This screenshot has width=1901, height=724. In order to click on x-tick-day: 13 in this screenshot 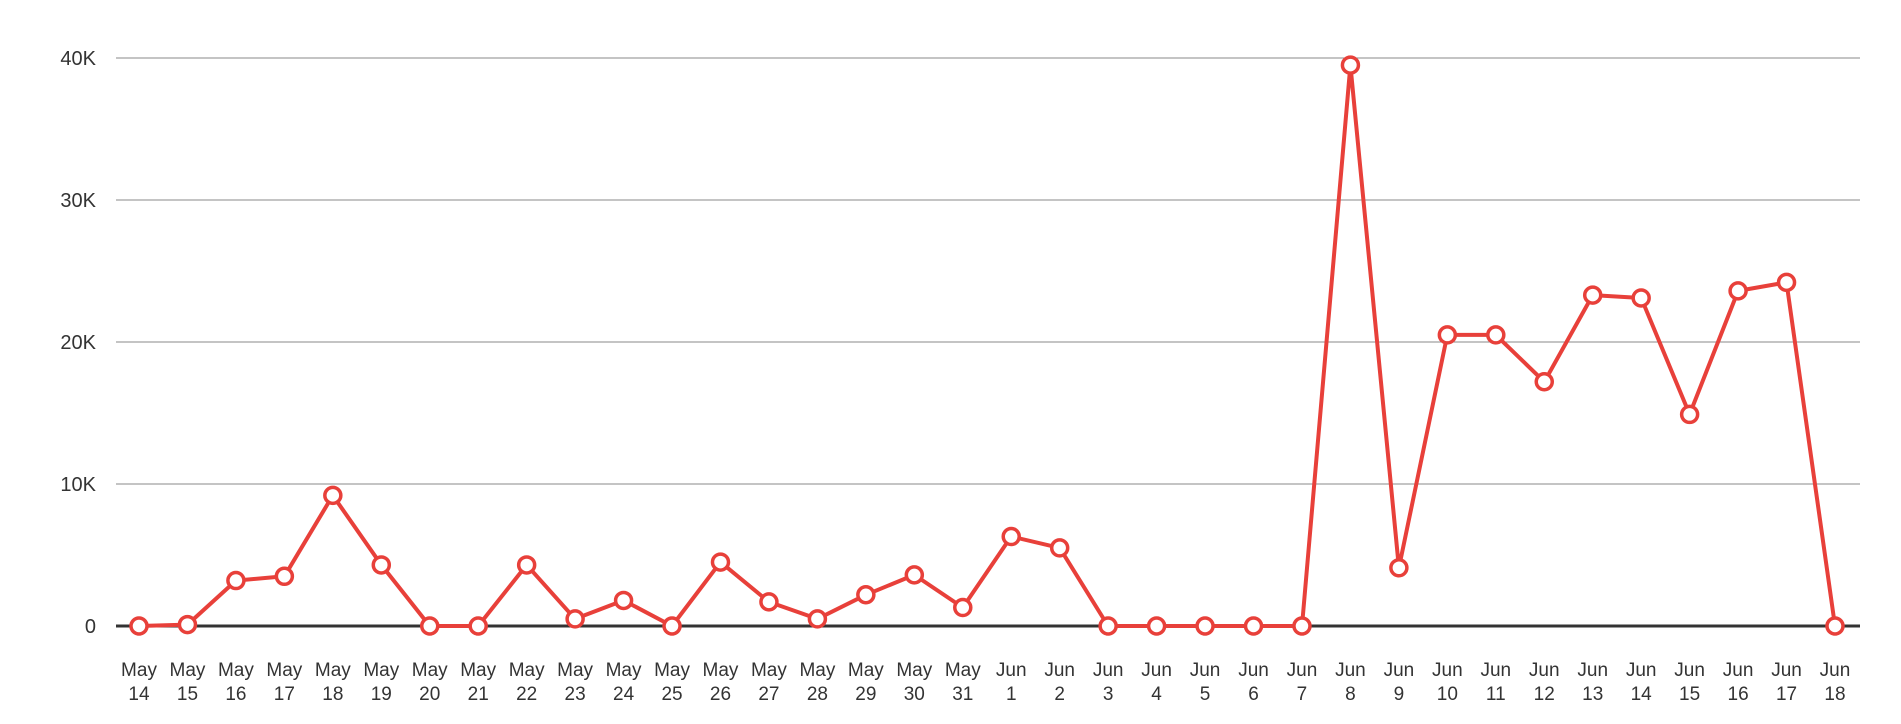, I will do `click(1592, 694)`.